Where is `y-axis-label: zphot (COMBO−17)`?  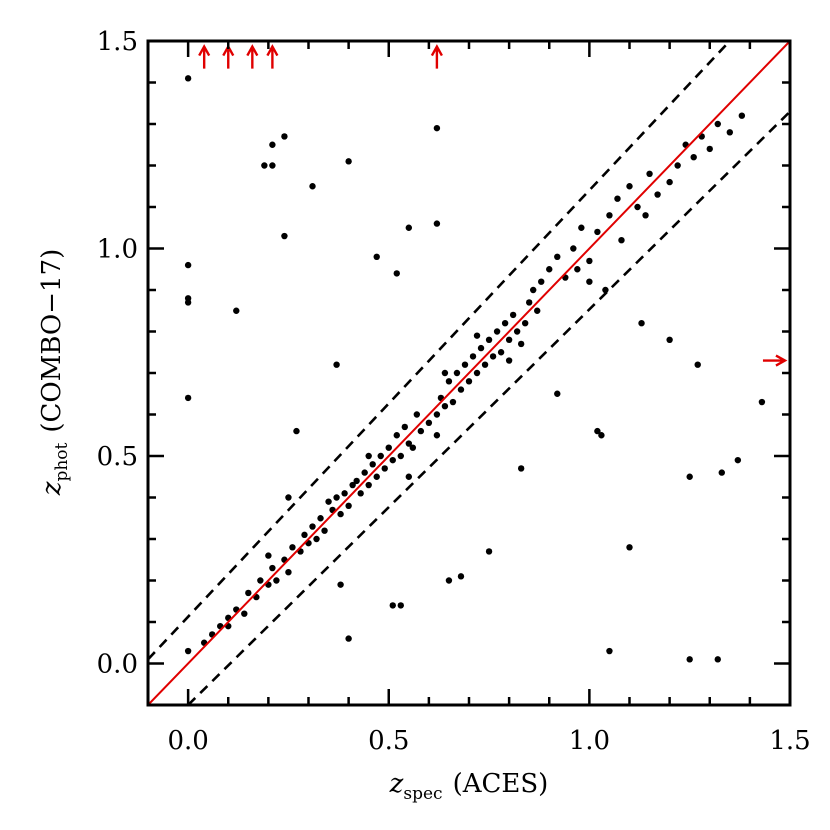
y-axis-label: zphot (COMBO−17) is located at coordinates (54, 373).